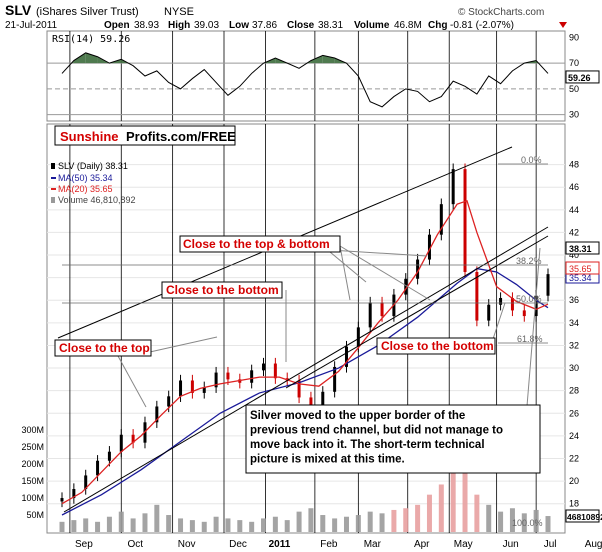 The image size is (602, 552). I want to click on callout-line-bottom-b, so click(498, 322).